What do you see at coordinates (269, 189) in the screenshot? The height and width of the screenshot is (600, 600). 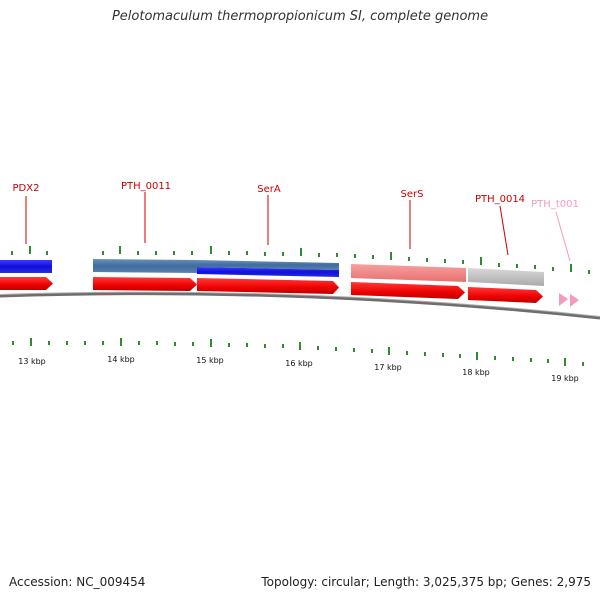 I see `gene-label-sera: SerA` at bounding box center [269, 189].